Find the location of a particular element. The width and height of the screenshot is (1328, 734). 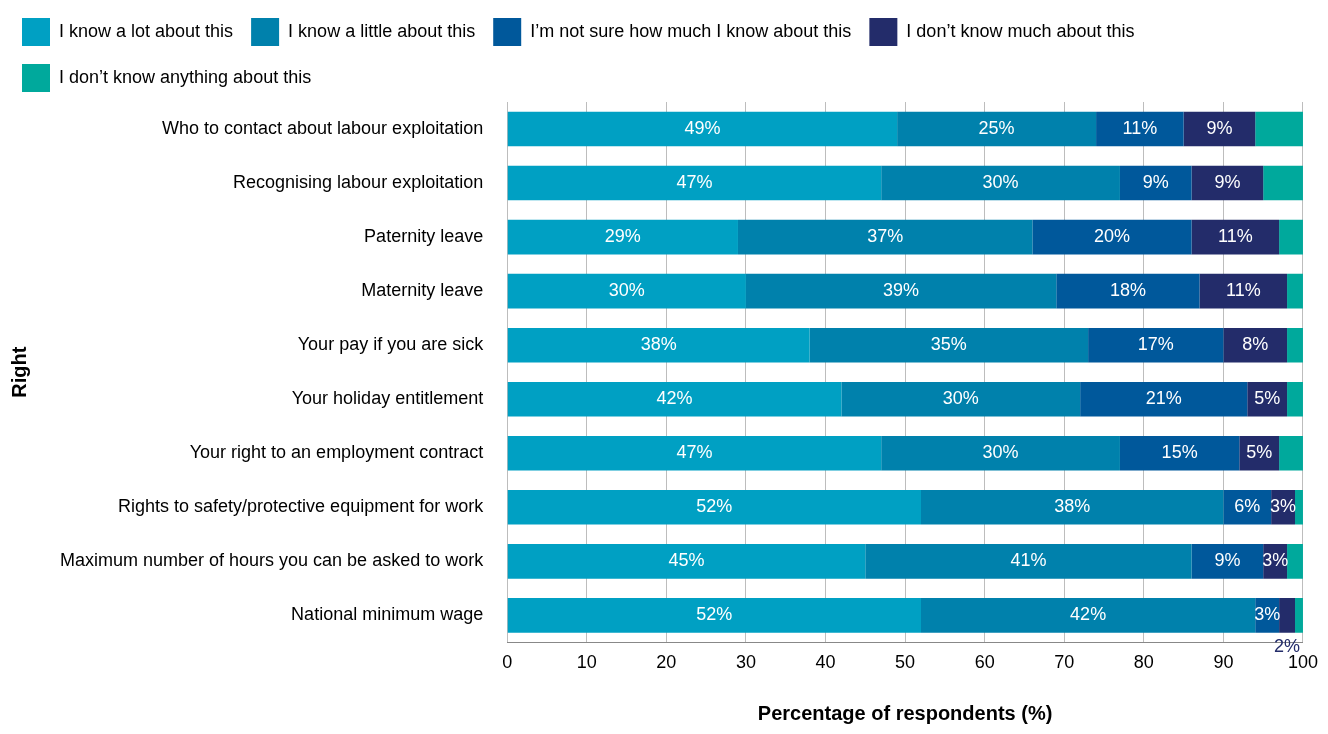

data-label: 49% is located at coordinates (702, 127).